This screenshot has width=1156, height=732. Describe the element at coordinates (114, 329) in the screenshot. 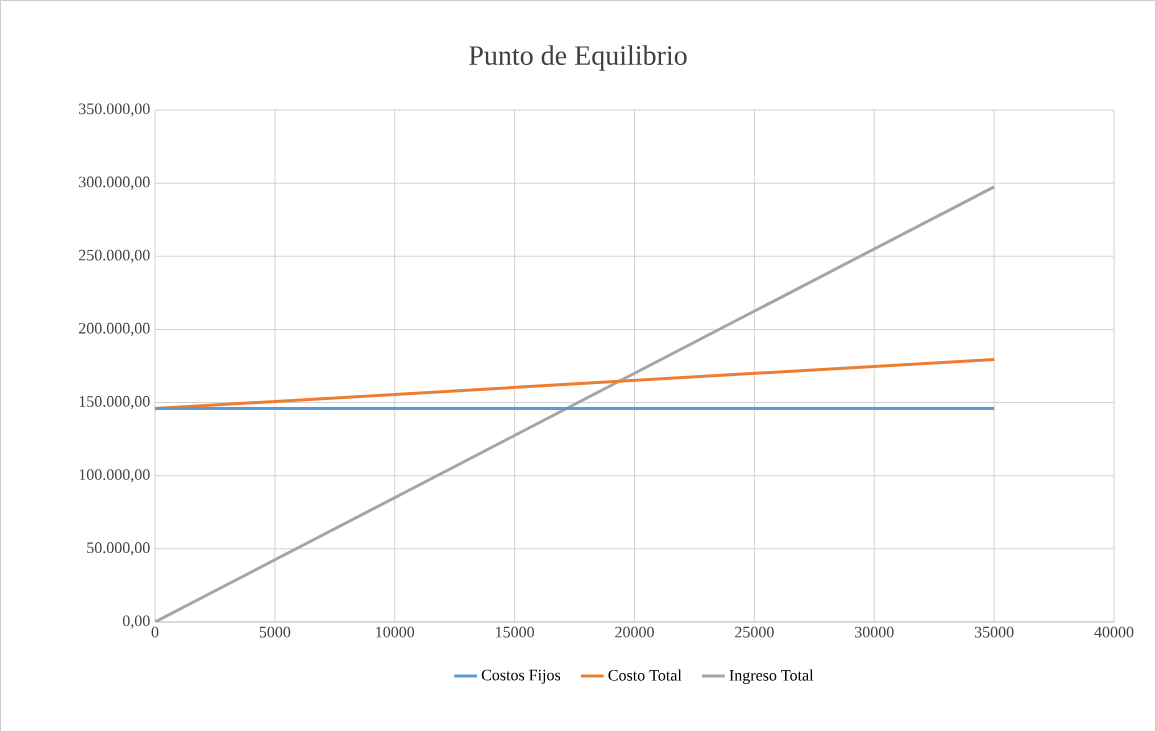

I see `y-tick-label: 200.000,00` at that location.